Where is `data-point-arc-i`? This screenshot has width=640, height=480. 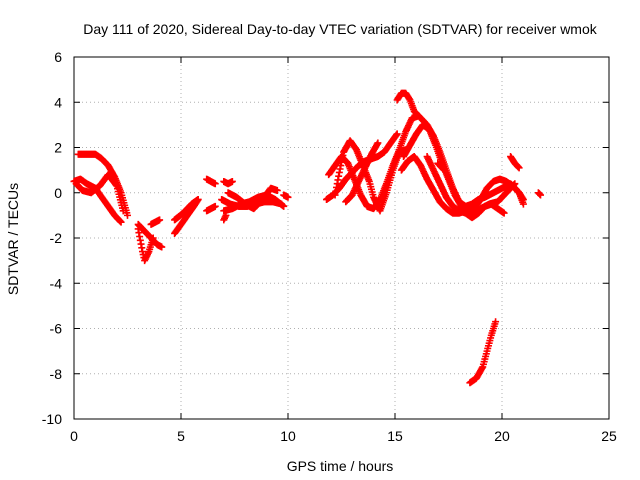
data-point-arc-i is located at coordinates (215, 184).